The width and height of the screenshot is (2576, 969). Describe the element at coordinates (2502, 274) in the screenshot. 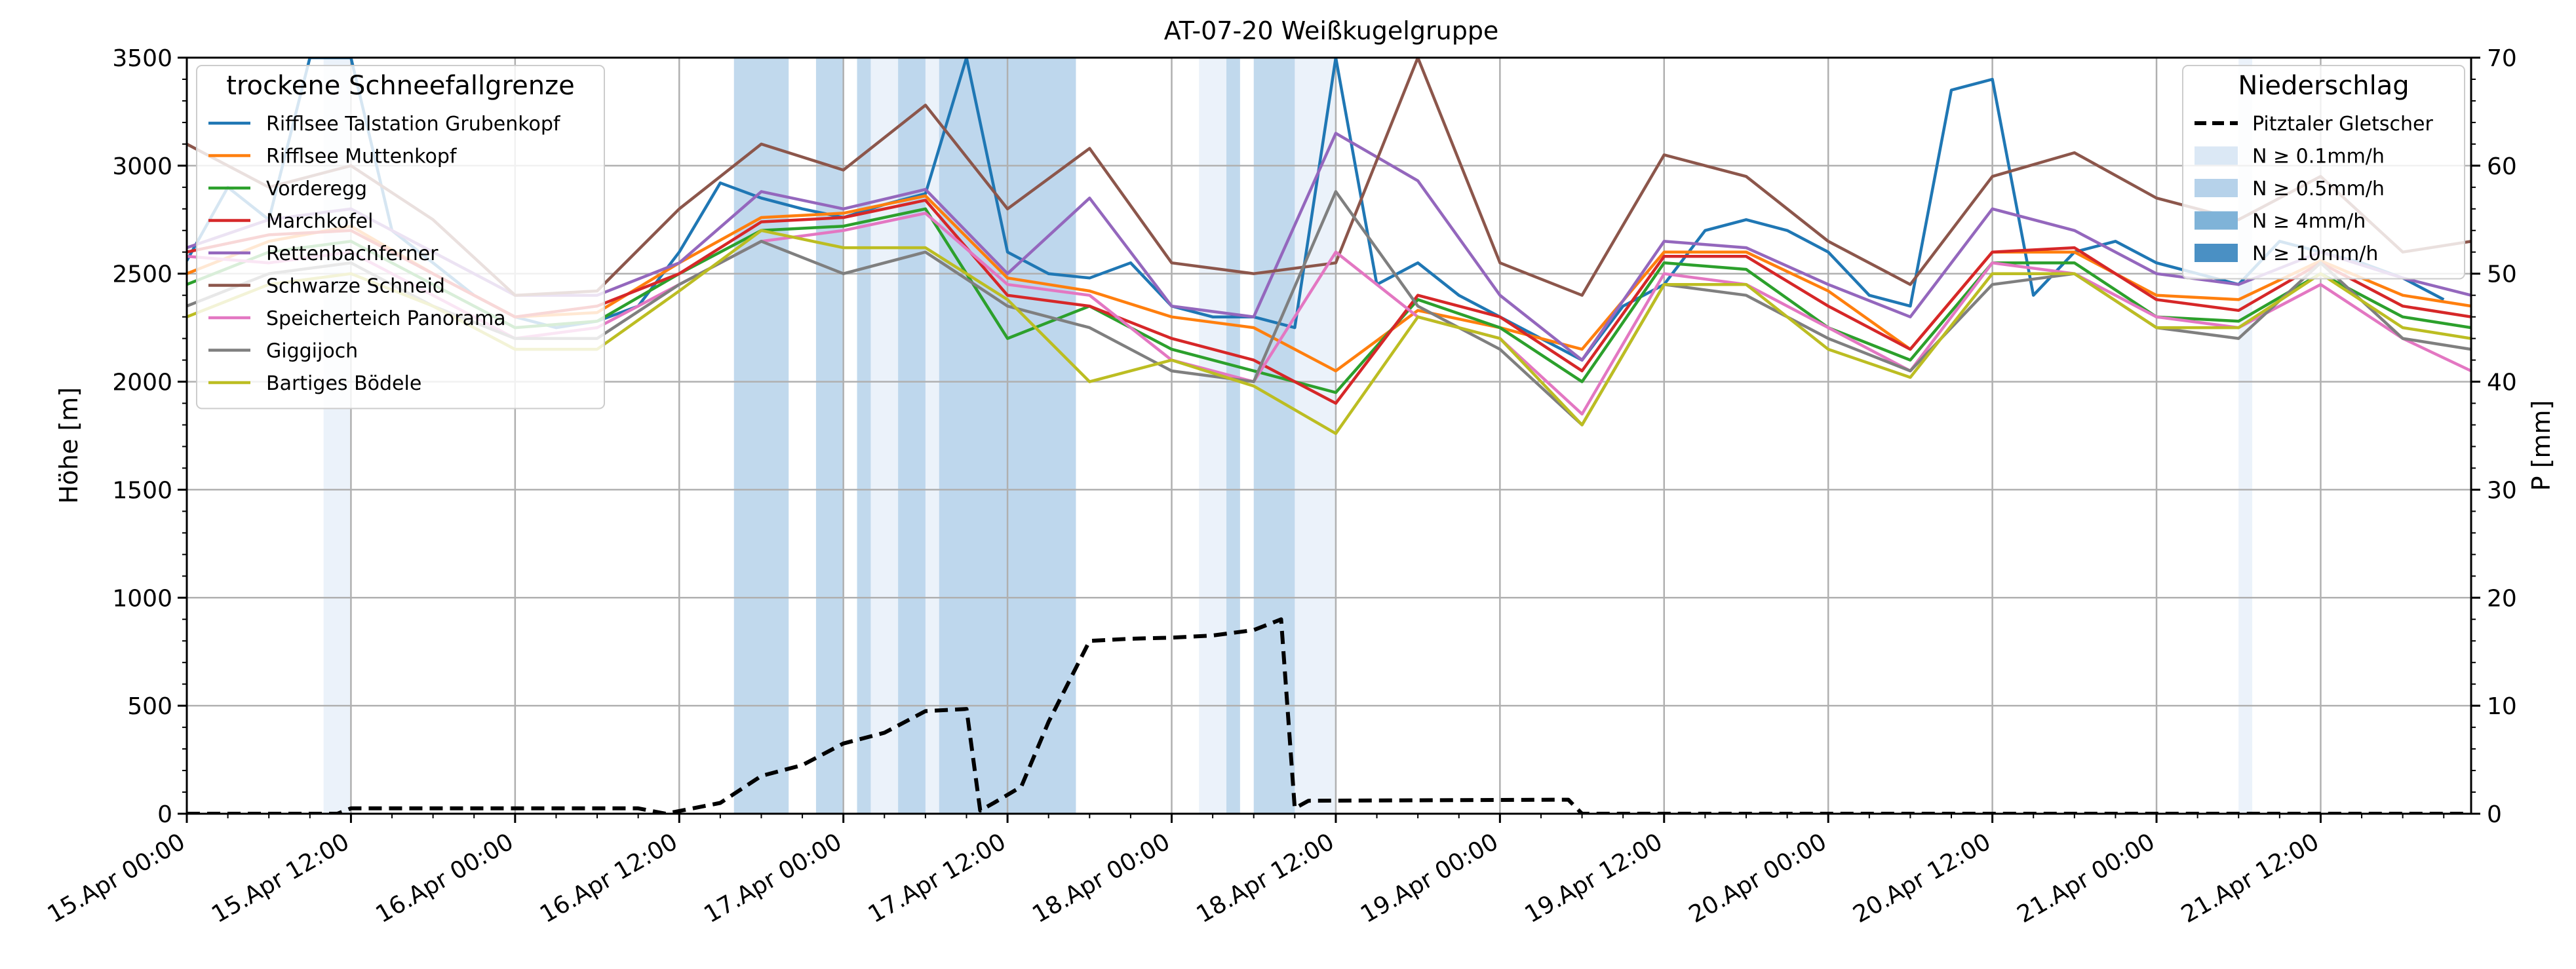

I see `y2-tick-label-5: 50` at that location.